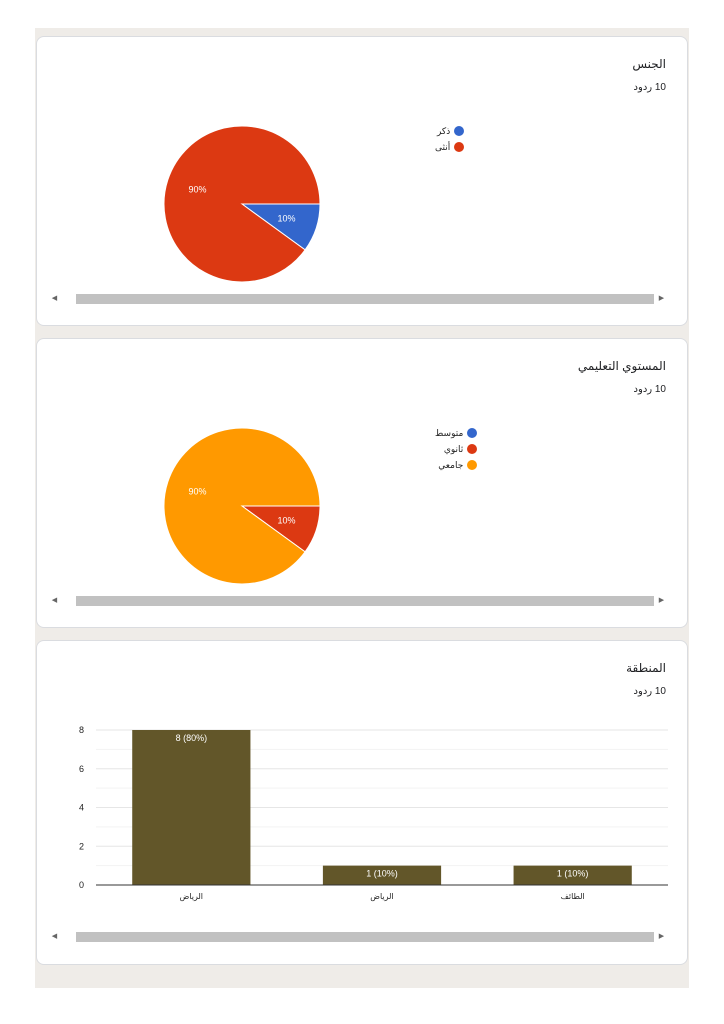 The height and width of the screenshot is (1024, 724). I want to click on legend-item: ثانوي, so click(456, 449).